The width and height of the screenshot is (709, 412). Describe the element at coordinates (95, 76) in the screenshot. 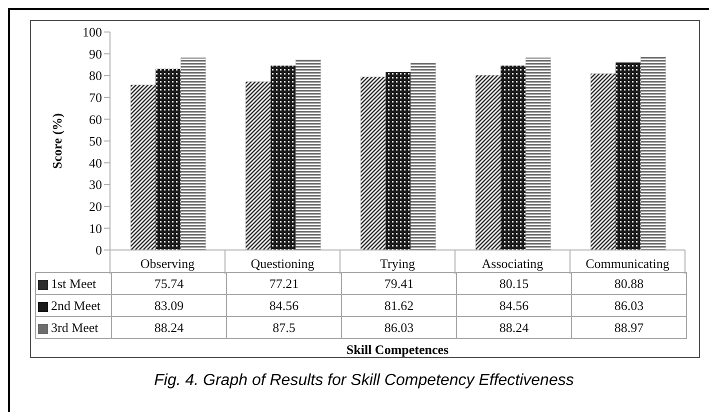

I see `y-tick-label: 80` at that location.